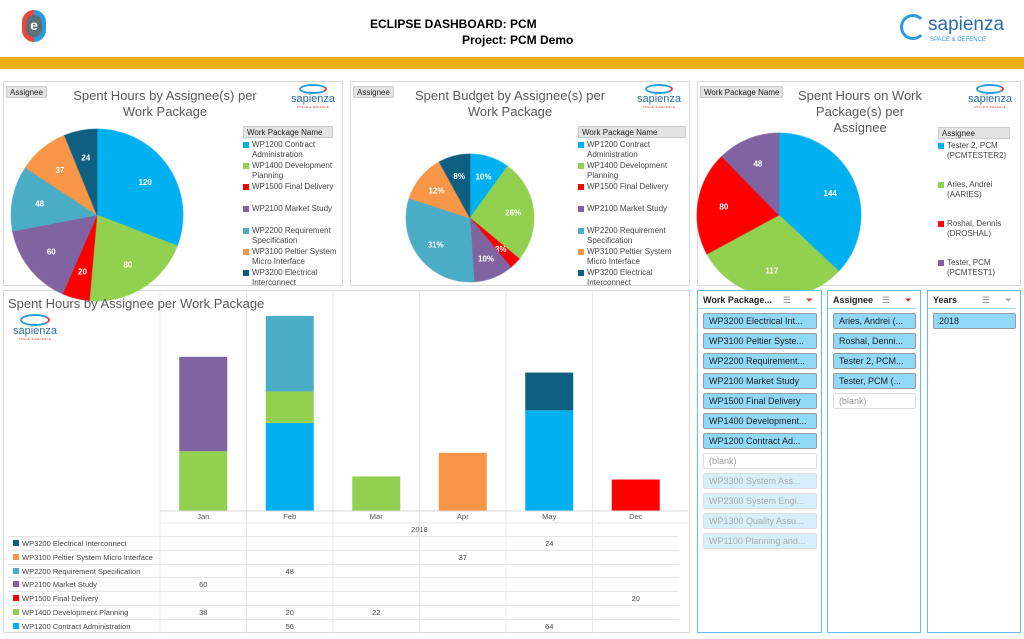 The image size is (1024, 639). What do you see at coordinates (629, 256) in the screenshot?
I see `legend-label: WP3100 Peltier System Micro Interface` at bounding box center [629, 256].